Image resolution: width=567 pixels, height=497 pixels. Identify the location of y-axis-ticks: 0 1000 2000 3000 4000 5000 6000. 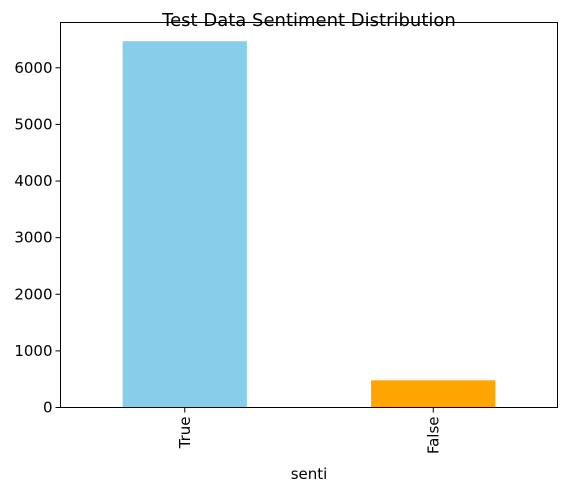
(37, 238).